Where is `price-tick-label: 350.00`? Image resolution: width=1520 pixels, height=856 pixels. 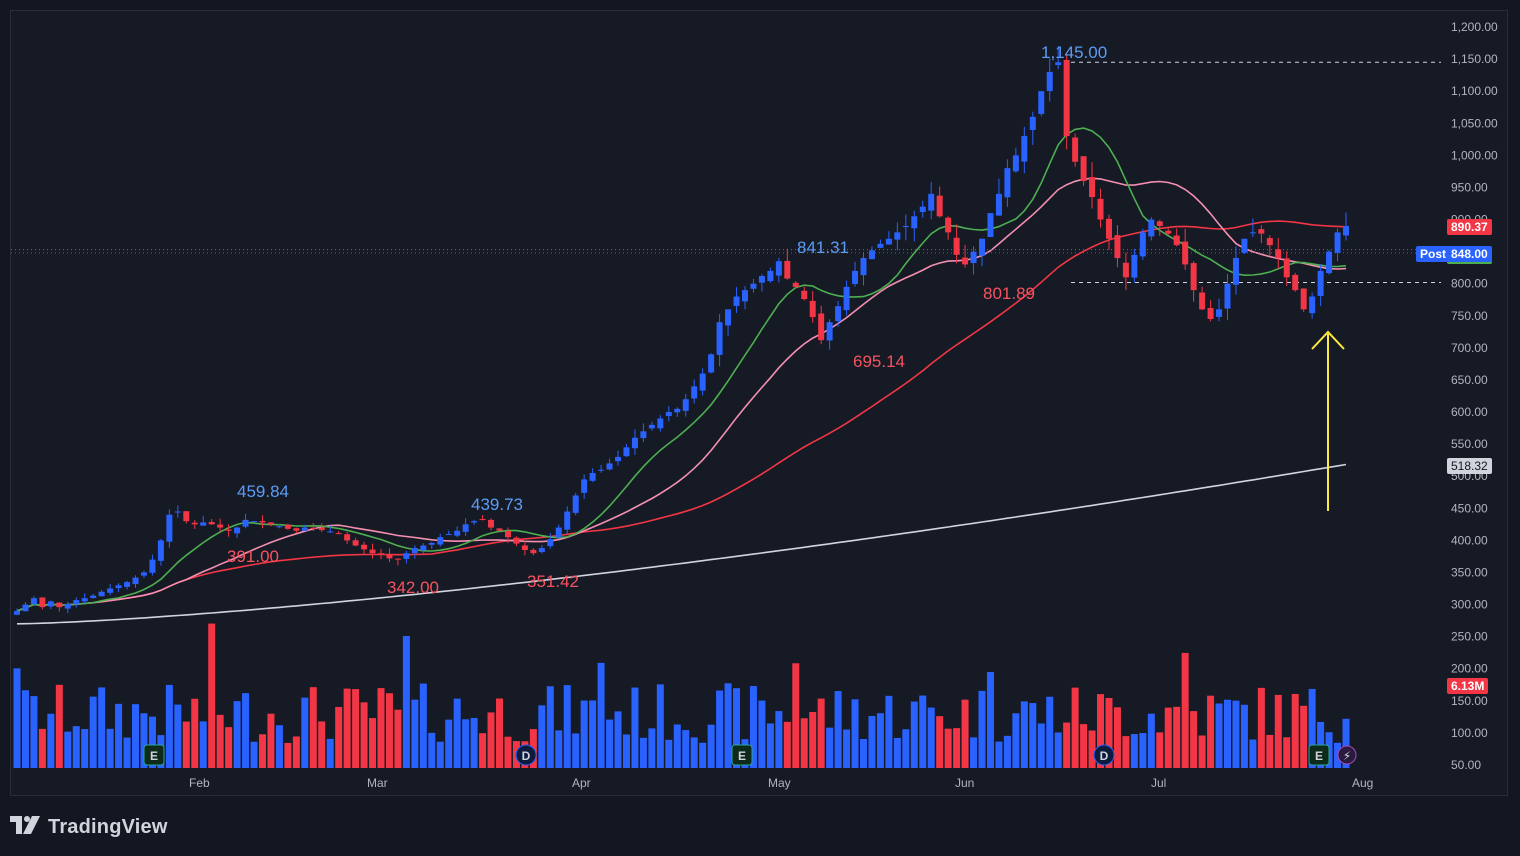 price-tick-label: 350.00 is located at coordinates (1469, 572).